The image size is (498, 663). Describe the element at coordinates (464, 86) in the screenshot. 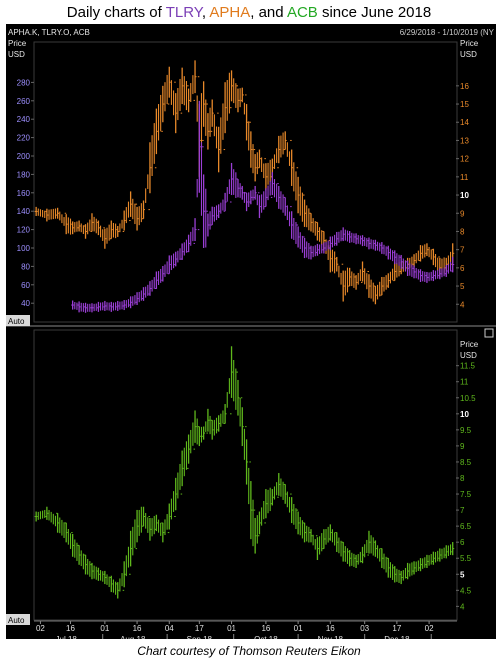

I see `right-axis-tick-label: 16` at that location.